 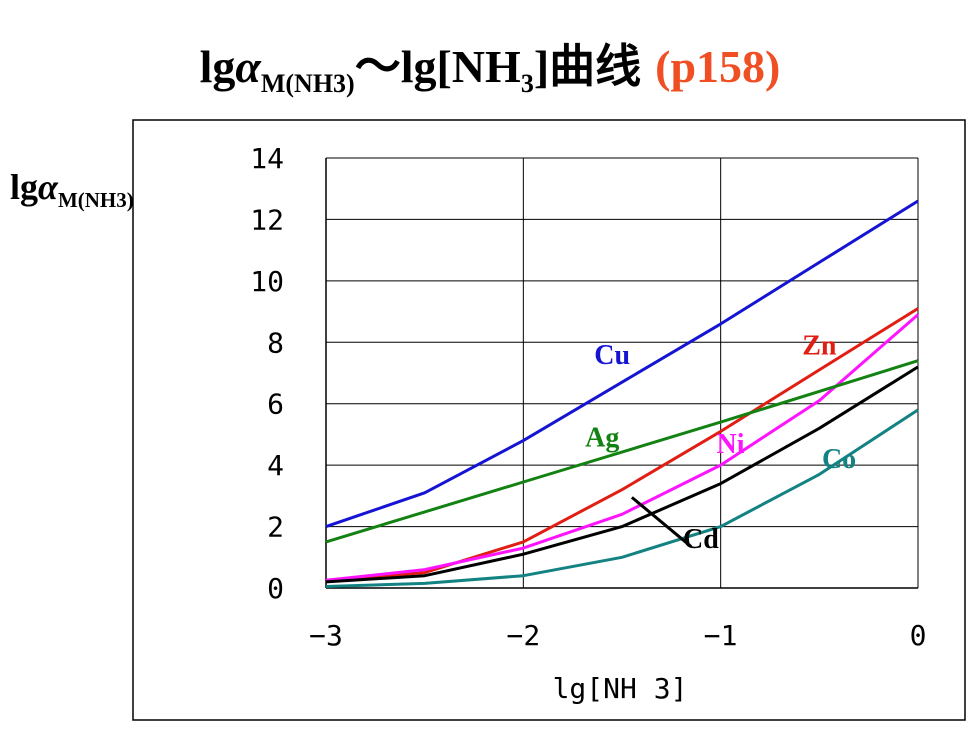 I want to click on y-tick-label: 6, so click(x=275, y=404).